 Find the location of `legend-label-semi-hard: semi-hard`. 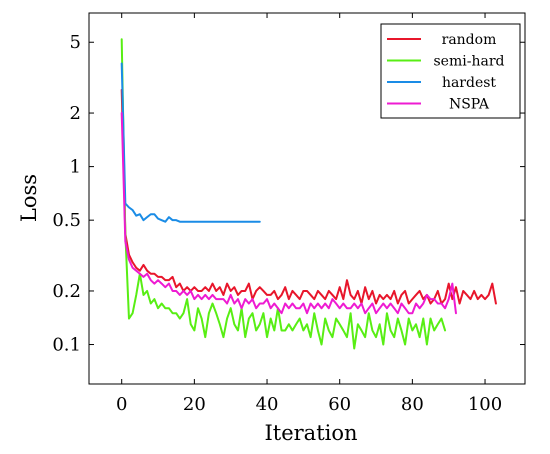

legend-label-semi-hard: semi-hard is located at coordinates (469, 62).